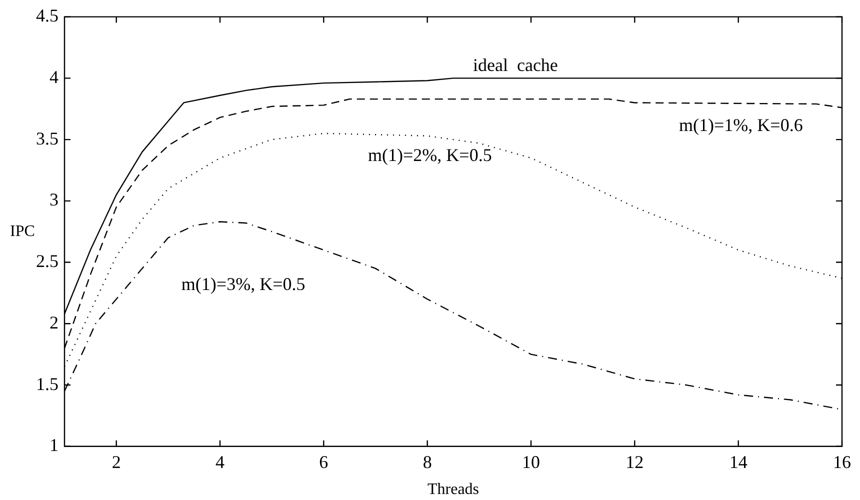 The height and width of the screenshot is (500, 860). I want to click on x-tick-label: 10, so click(531, 462).